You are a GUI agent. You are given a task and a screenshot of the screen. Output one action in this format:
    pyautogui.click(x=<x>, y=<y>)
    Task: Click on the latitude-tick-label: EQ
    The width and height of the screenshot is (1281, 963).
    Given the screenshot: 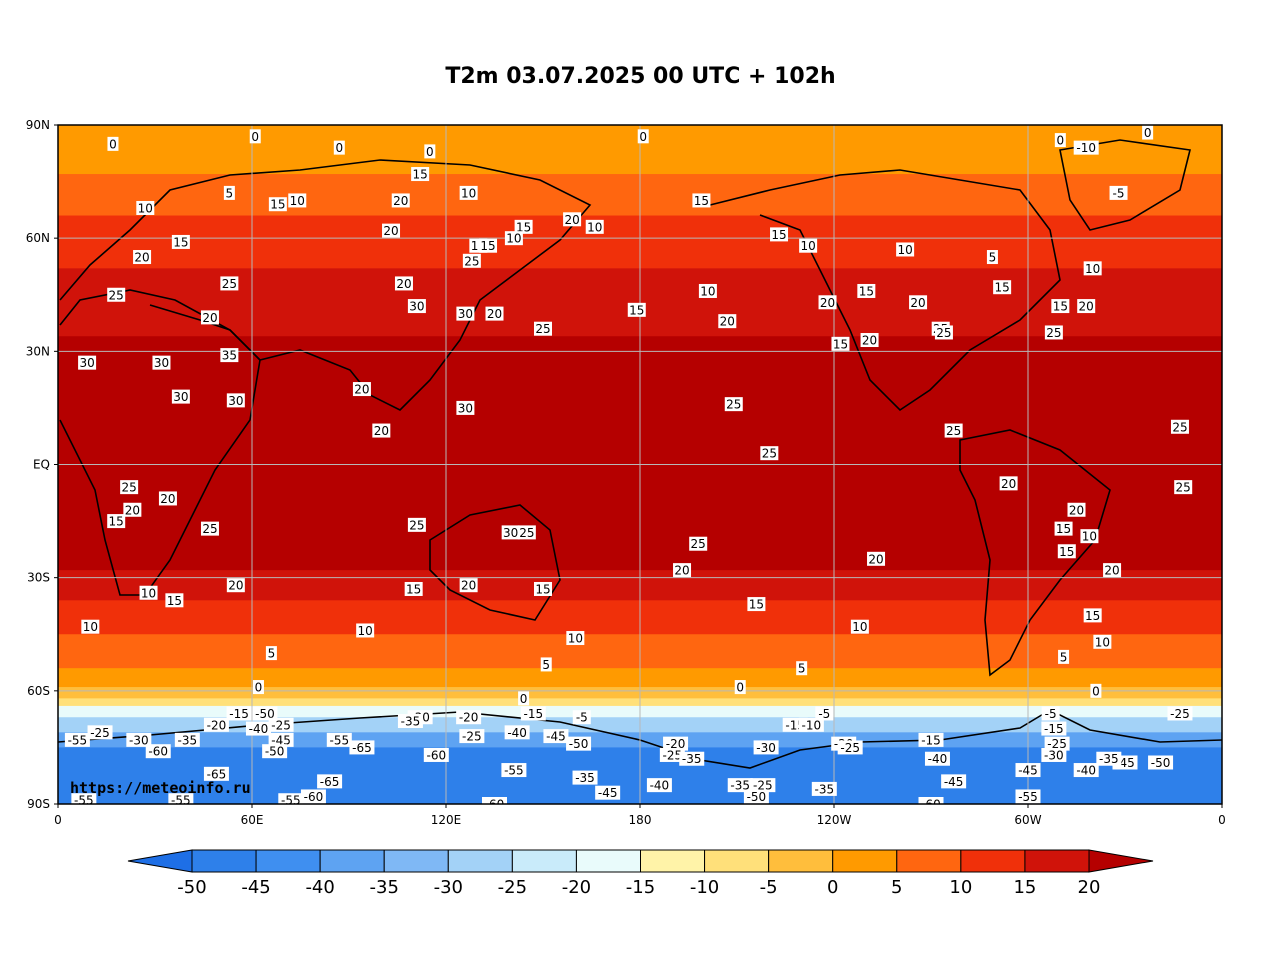 What is the action you would take?
    pyautogui.click(x=41, y=465)
    